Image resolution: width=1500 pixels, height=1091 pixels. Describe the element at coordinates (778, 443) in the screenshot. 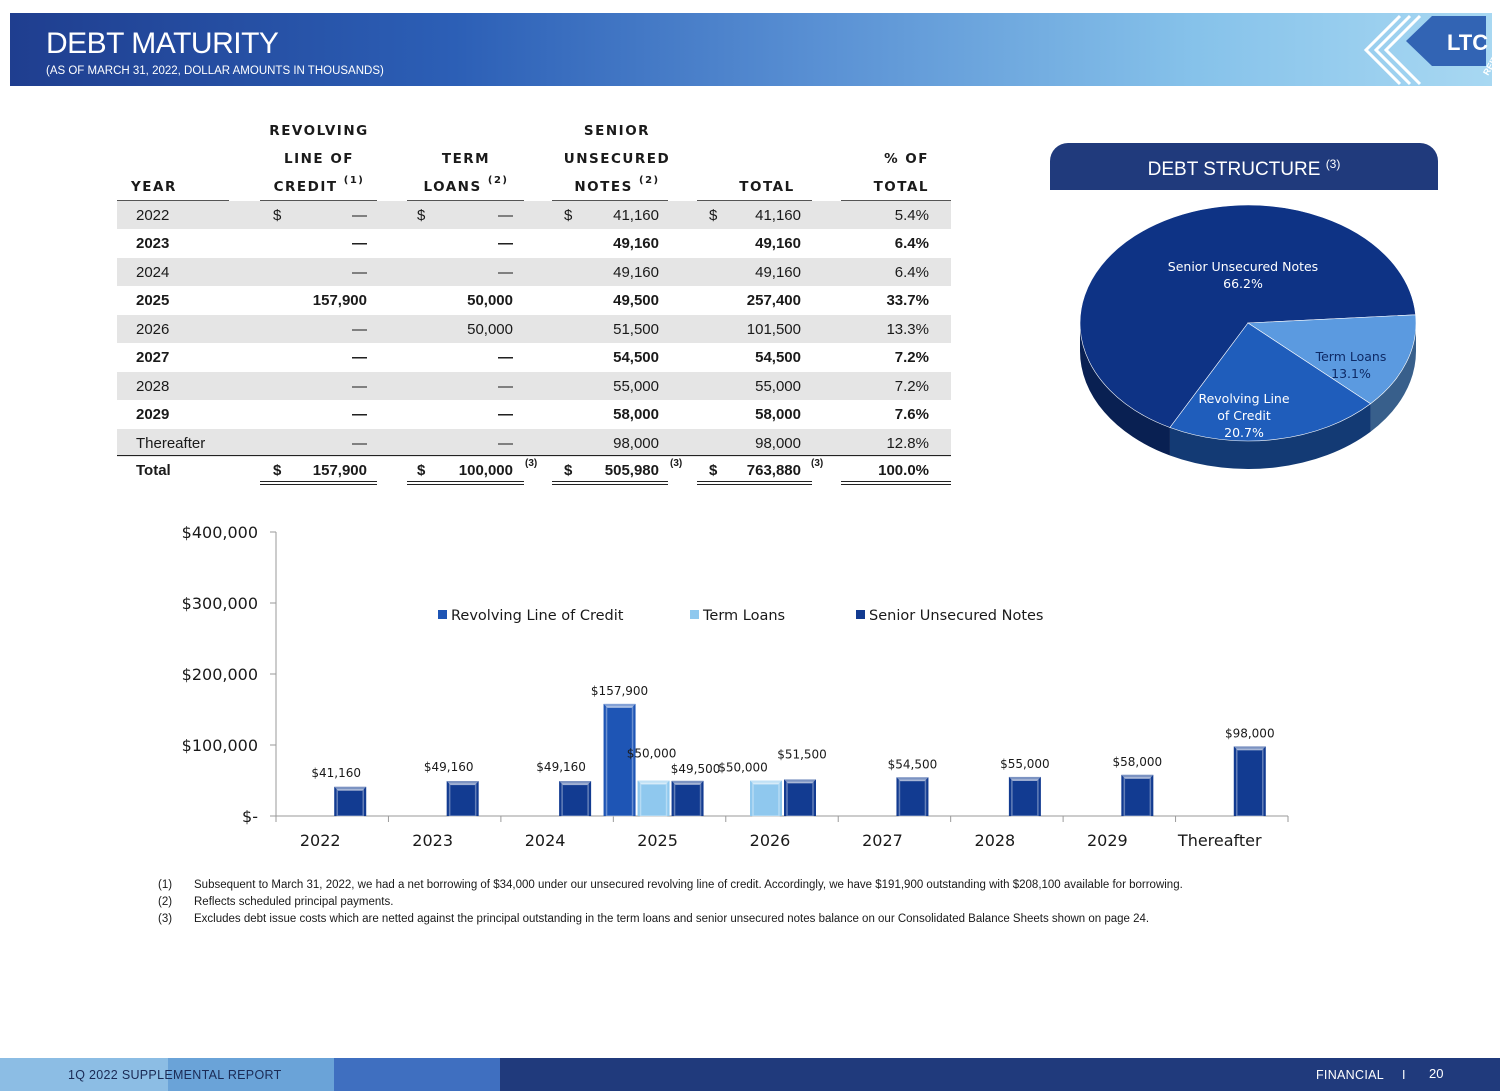

I see `cell-total: 98,000` at that location.